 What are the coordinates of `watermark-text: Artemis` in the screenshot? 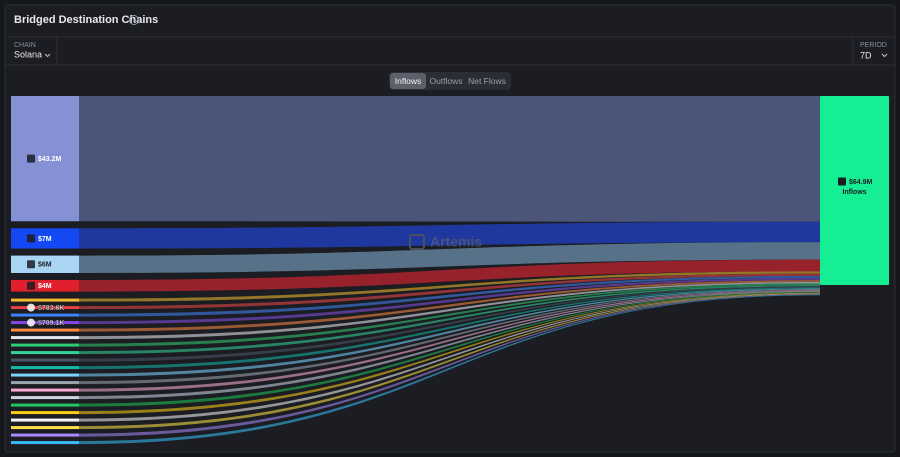 It's located at (456, 242).